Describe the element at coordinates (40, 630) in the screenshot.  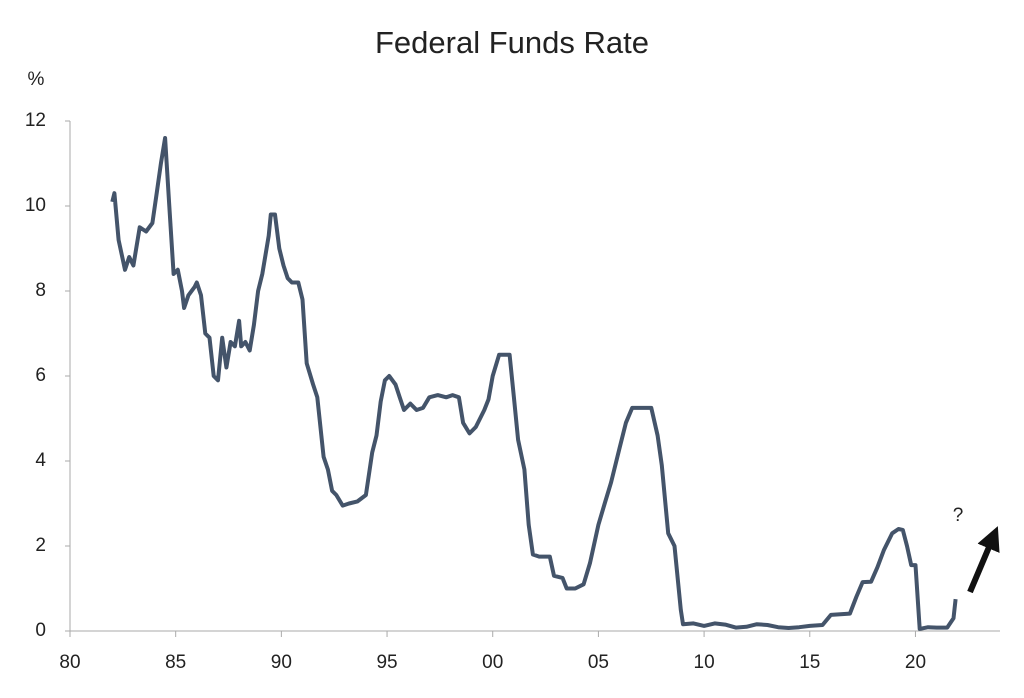
I see `y-tick-label: 0` at that location.